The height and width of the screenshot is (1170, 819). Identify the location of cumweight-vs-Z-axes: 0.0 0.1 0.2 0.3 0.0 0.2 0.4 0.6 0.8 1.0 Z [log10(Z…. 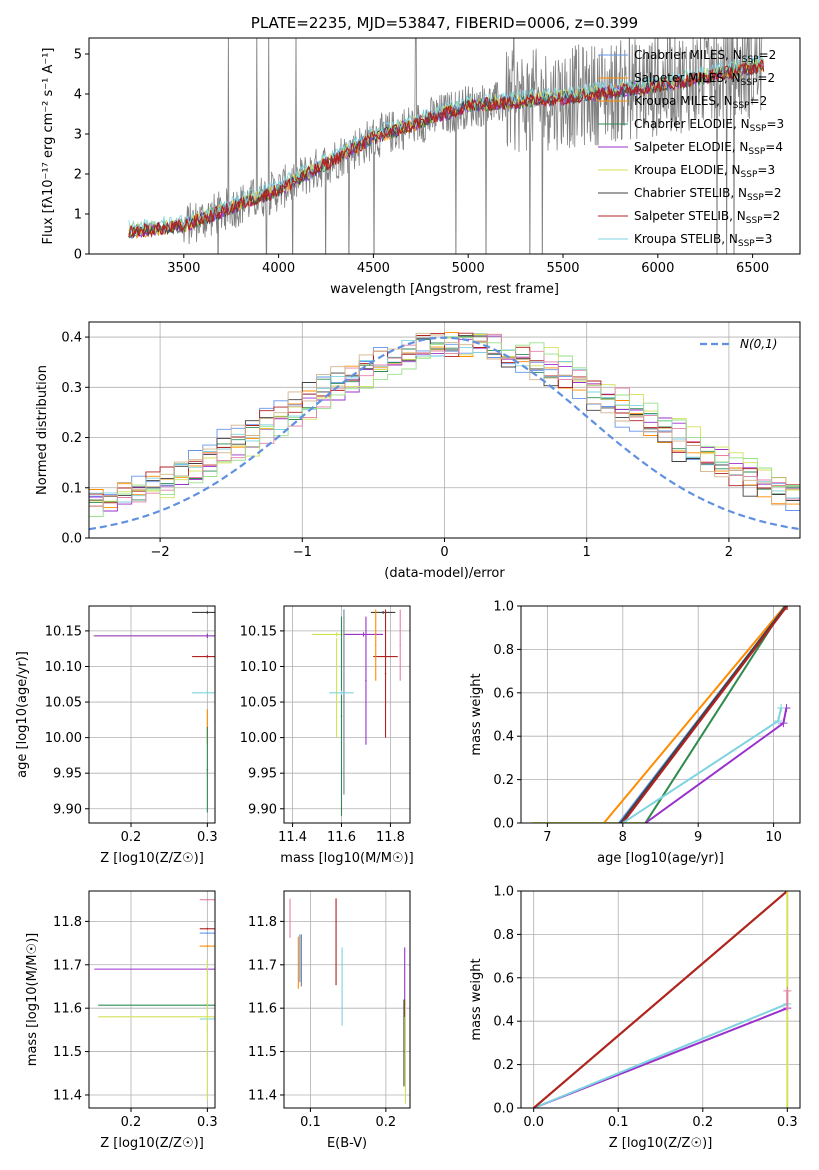
(635, 1018).